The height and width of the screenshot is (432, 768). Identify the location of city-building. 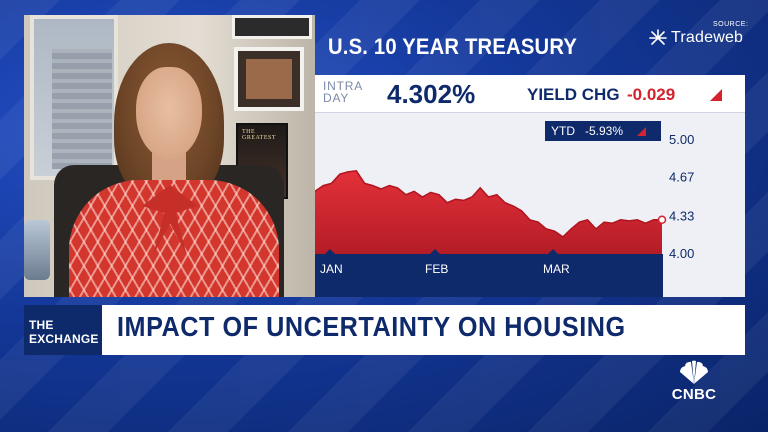
(82, 109).